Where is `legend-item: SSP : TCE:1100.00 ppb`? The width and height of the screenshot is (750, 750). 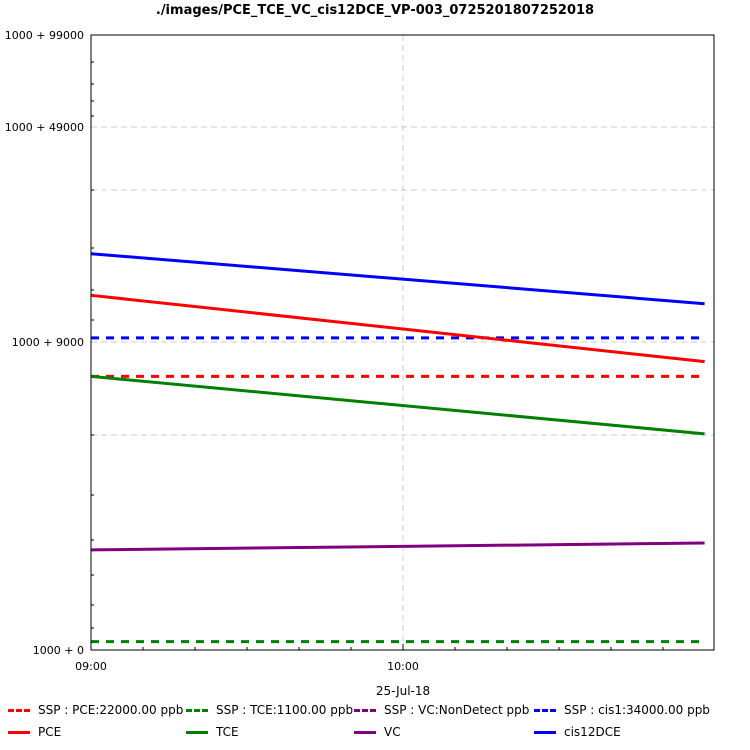 legend-item: SSP : TCE:1100.00 ppb is located at coordinates (269, 710).